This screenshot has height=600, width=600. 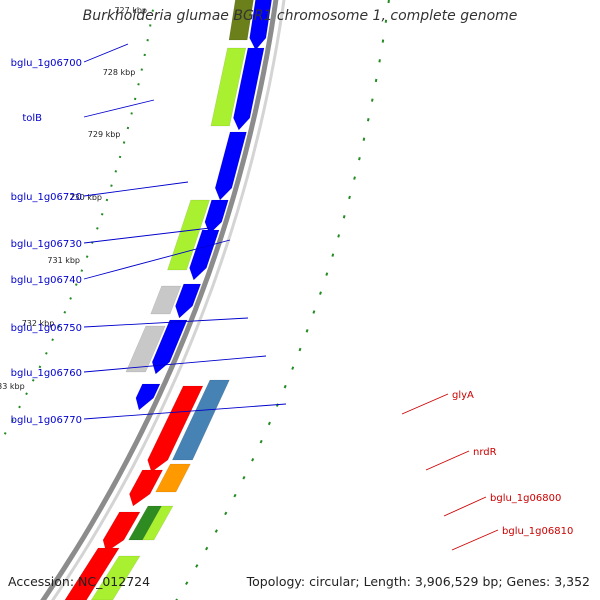 What do you see at coordinates (79, 581) in the screenshot?
I see `accession-text: Accession: NC_012724` at bounding box center [79, 581].